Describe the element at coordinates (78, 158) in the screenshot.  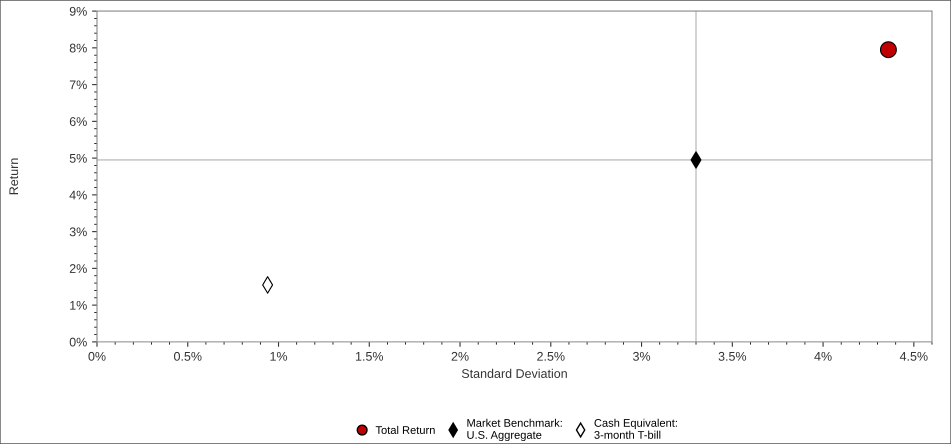
I see `y-tick-label: 5%` at that location.